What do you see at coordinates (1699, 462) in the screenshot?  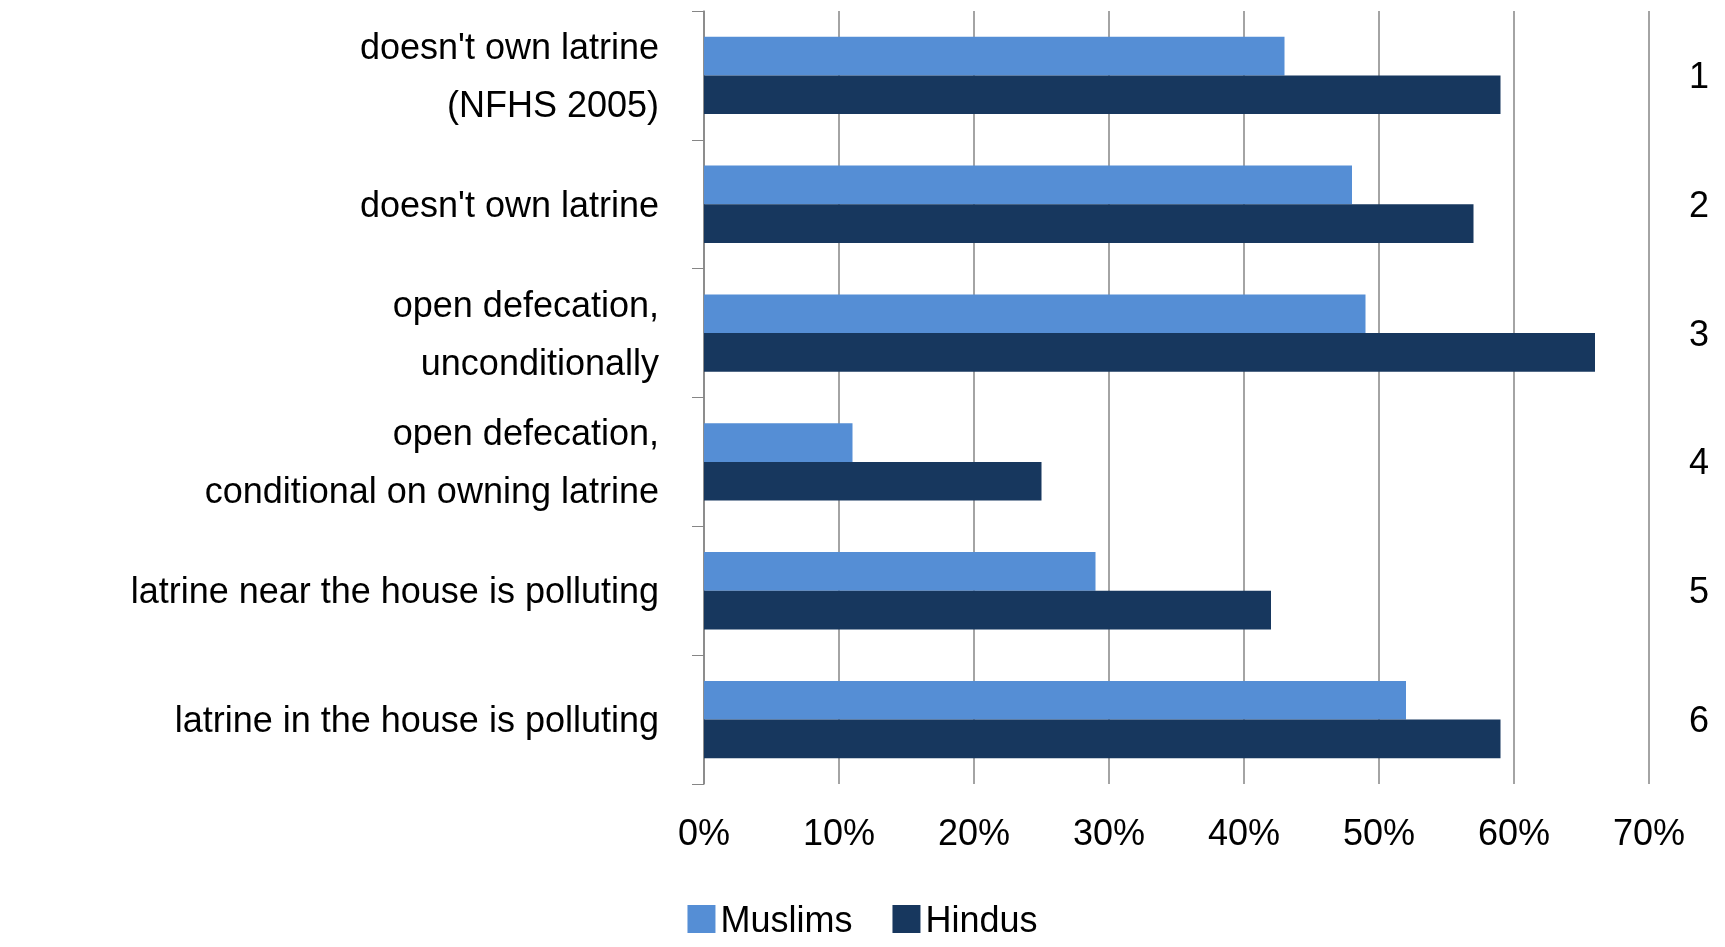 I see `text: 4` at bounding box center [1699, 462].